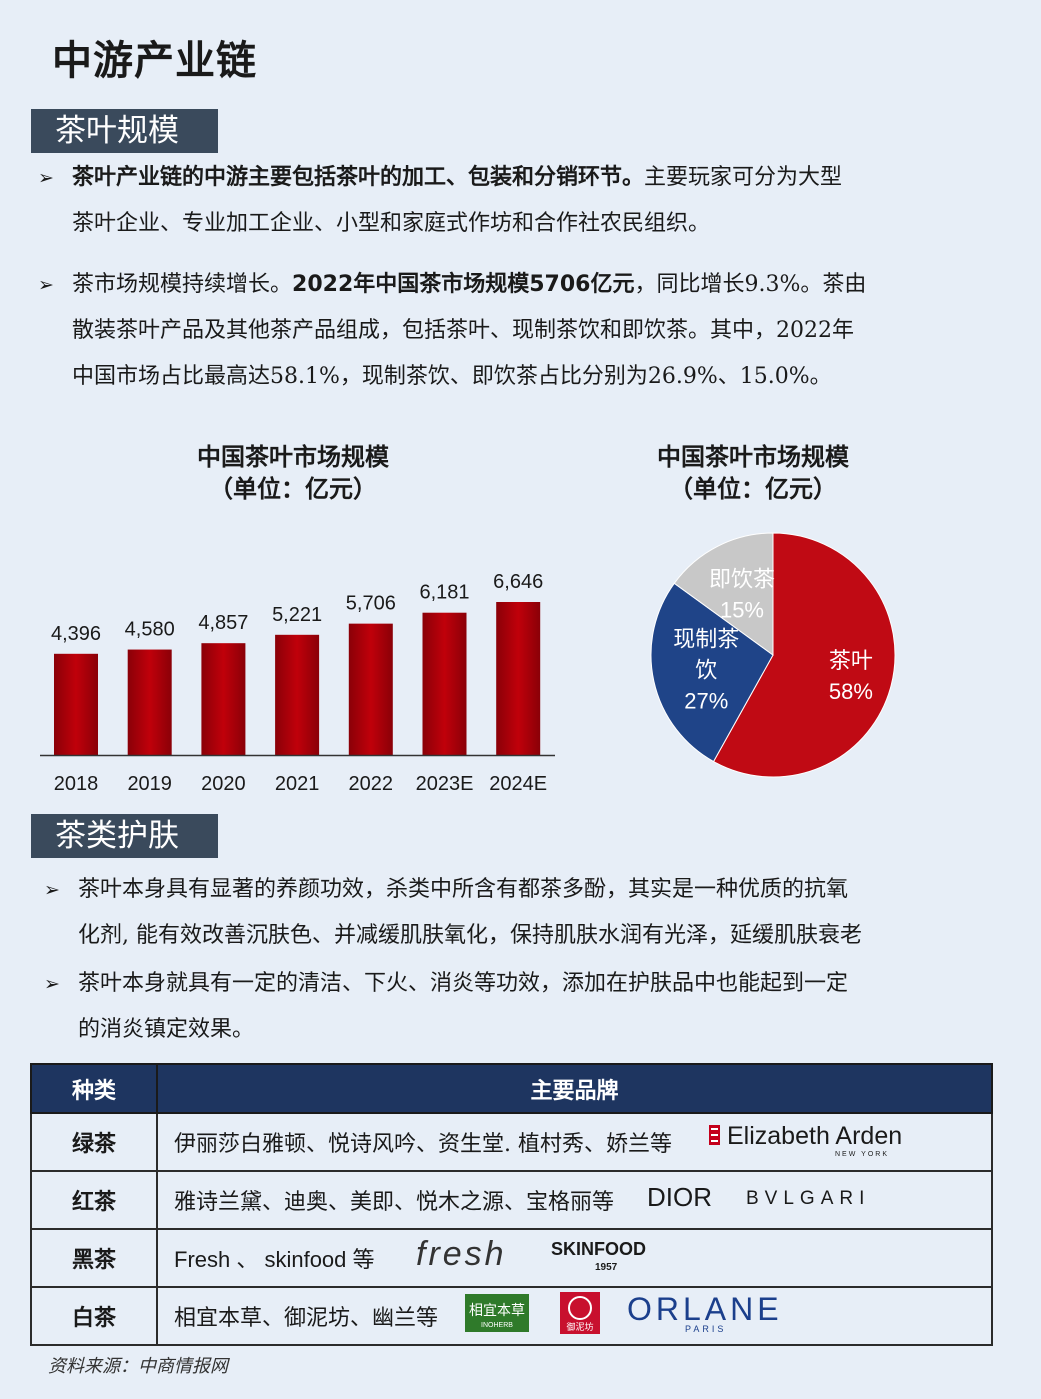 Image resolution: width=1041 pixels, height=1399 pixels. I want to click on bullet-bold-text: 2022年中国茶市场规模5706亿元, so click(463, 284).